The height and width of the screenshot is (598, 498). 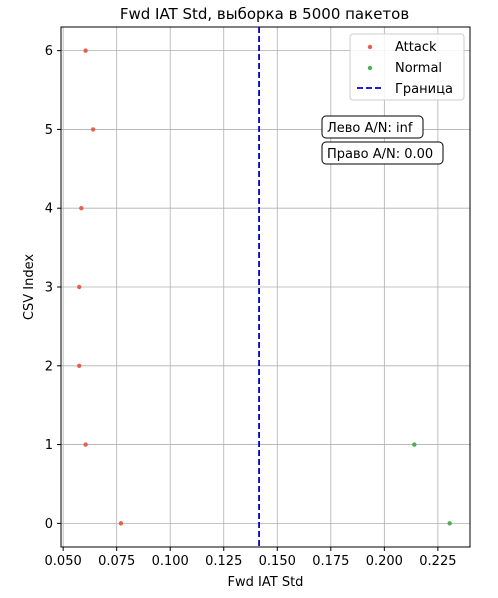 I want to click on annotation-boxes: Лево A/N: inf Право A/N: 0.00, so click(x=382, y=140).